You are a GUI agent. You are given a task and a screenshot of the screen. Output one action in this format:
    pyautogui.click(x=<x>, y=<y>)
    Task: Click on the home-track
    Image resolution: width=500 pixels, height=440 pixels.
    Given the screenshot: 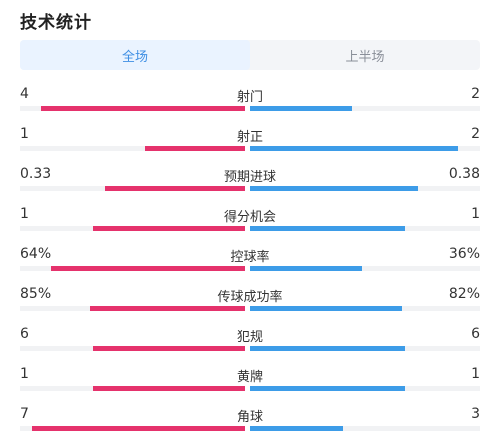 What is the action you would take?
    pyautogui.click(x=132, y=148)
    